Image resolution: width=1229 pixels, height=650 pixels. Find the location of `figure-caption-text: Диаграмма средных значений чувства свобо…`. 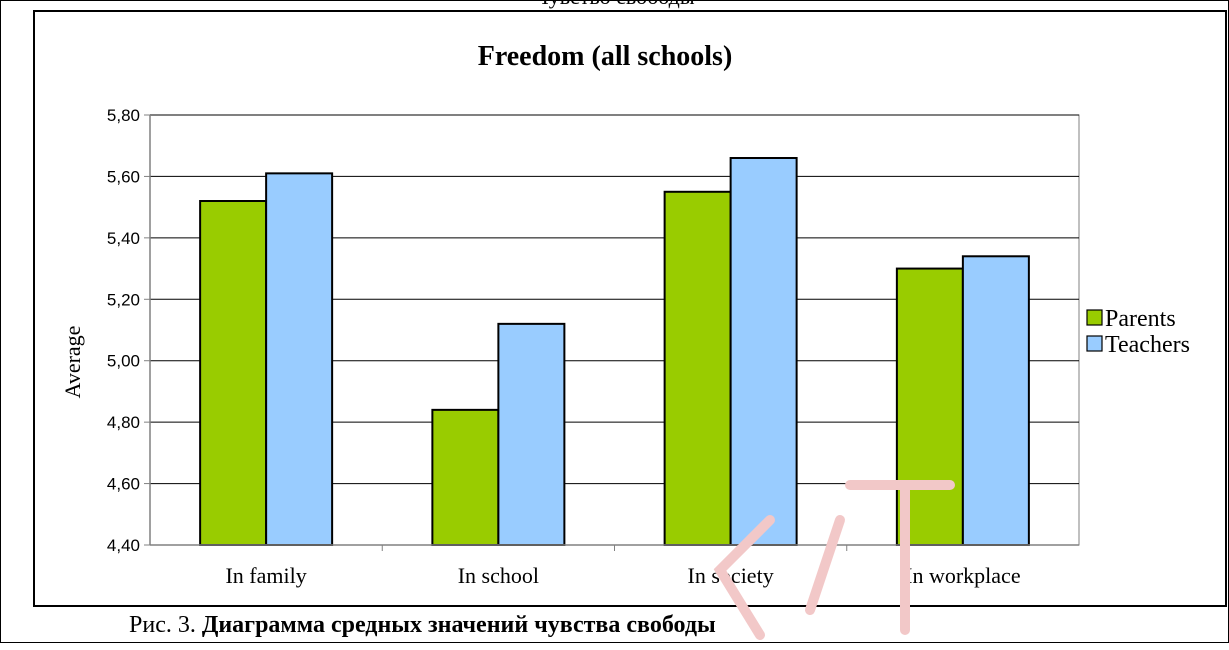

figure-caption-text: Диаграмма средных значений чувства свобо… is located at coordinates (458, 625).